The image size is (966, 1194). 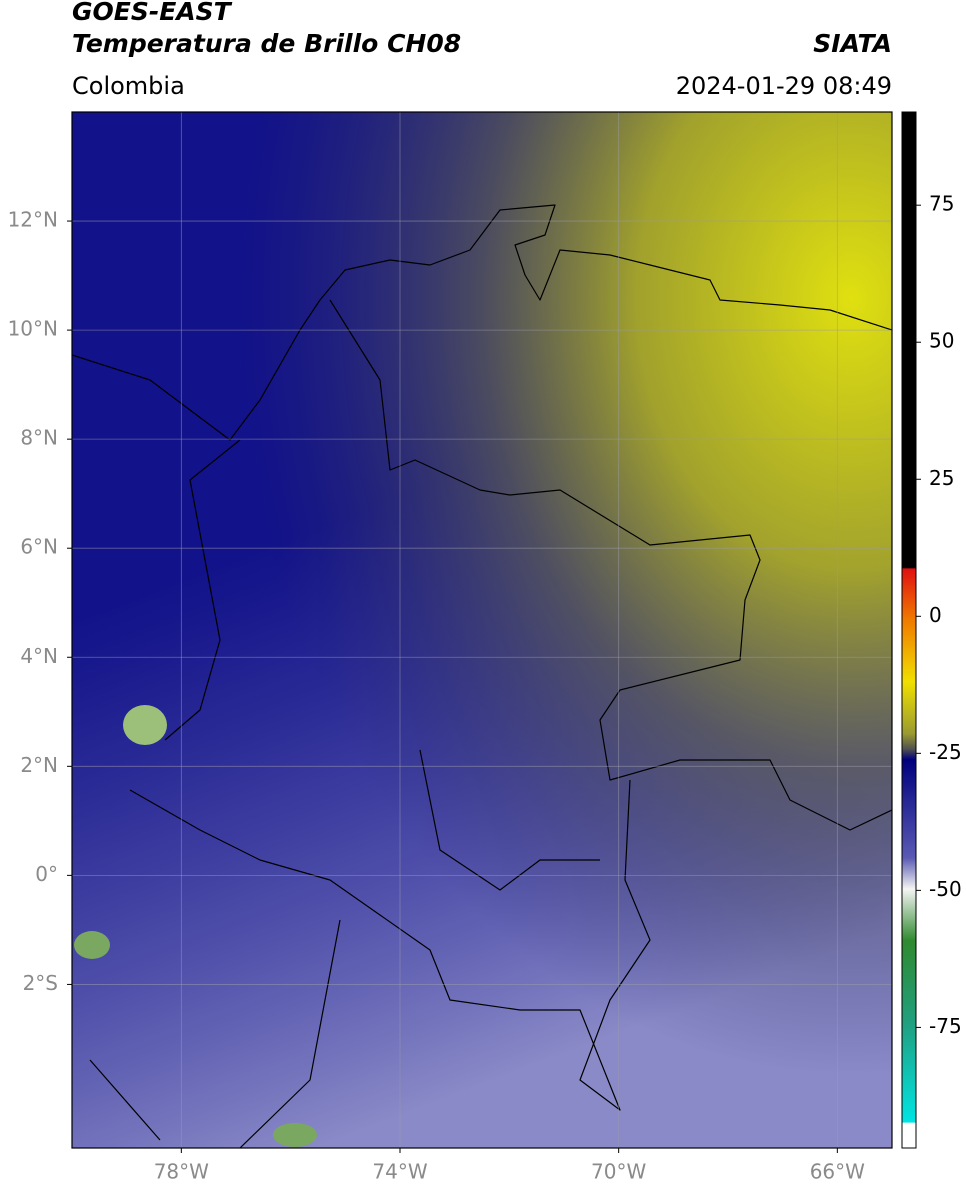 I want to click on lon-tick-label: 66°W, so click(x=837, y=1172).